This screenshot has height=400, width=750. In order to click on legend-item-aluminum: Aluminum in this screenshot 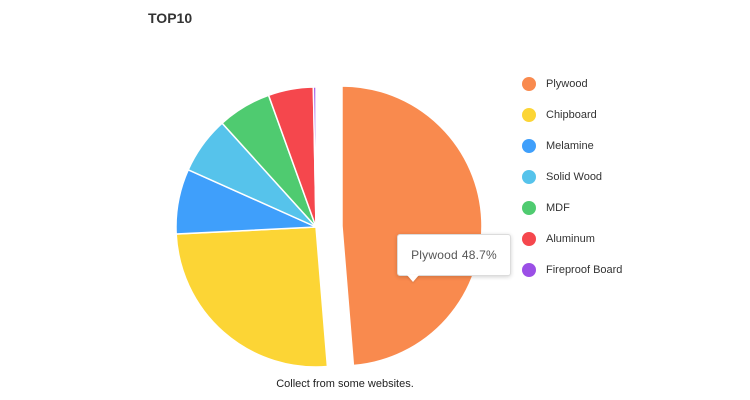, I will do `click(612, 238)`.